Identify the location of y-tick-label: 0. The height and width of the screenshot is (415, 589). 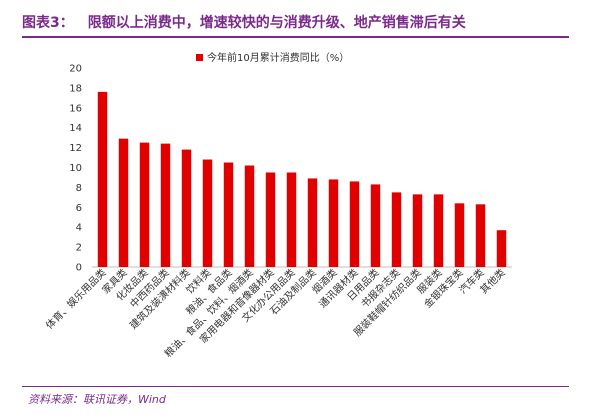
(79, 268).